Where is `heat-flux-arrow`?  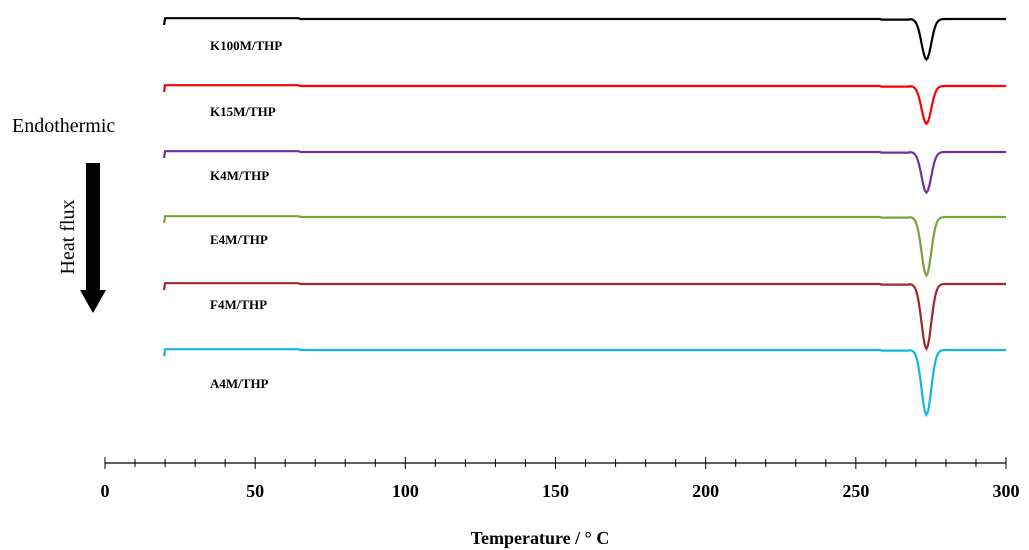 heat-flux-arrow is located at coordinates (93, 238).